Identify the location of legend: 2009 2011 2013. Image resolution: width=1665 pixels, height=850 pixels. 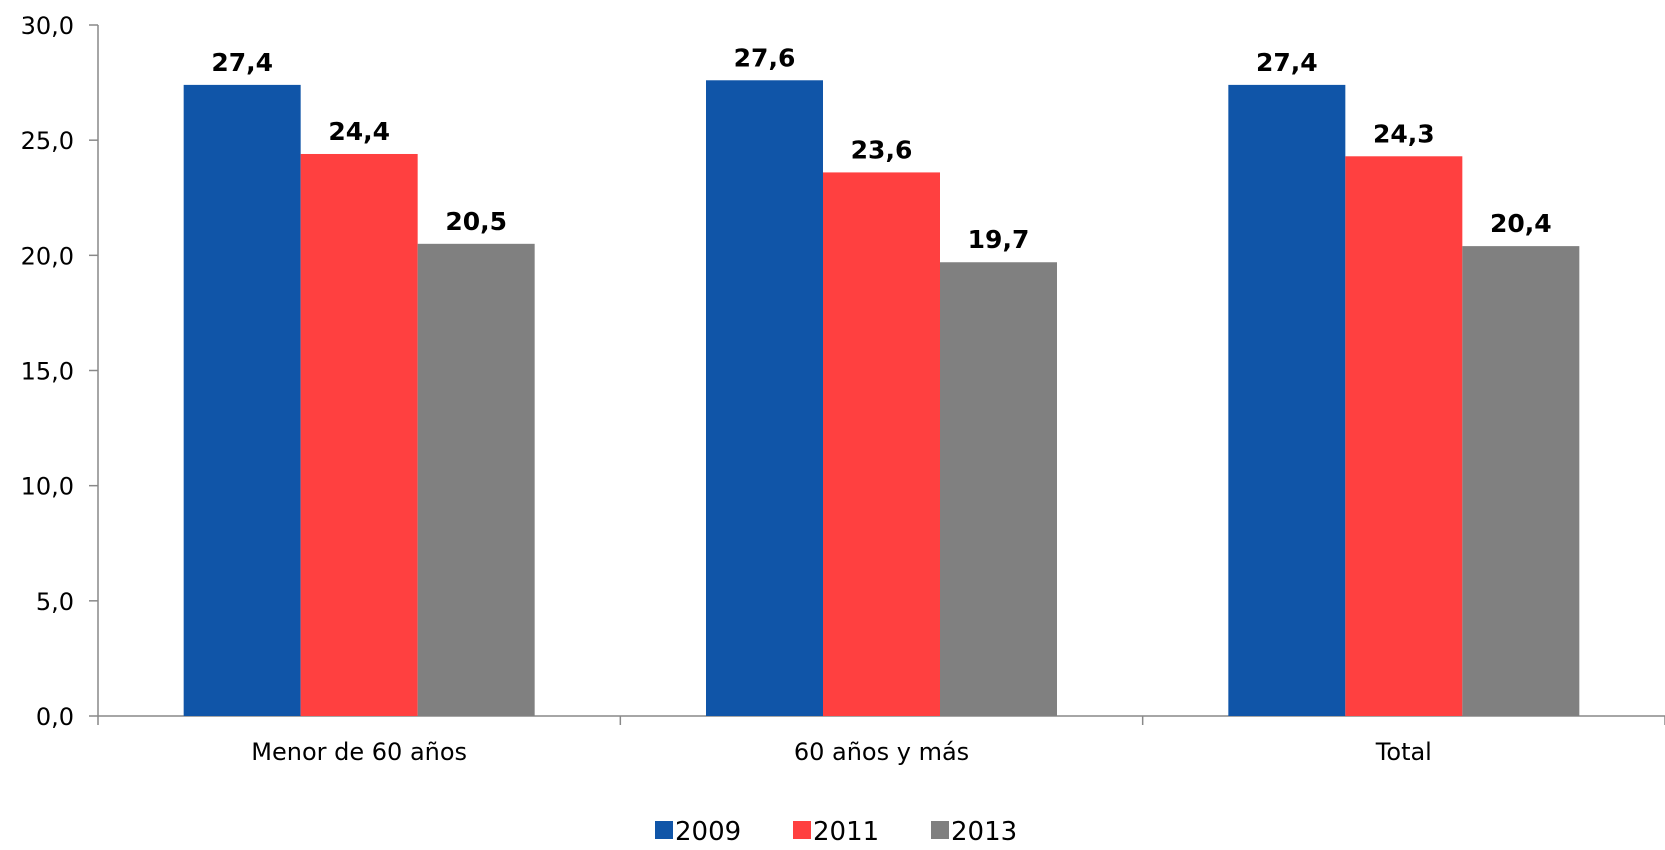
(836, 832).